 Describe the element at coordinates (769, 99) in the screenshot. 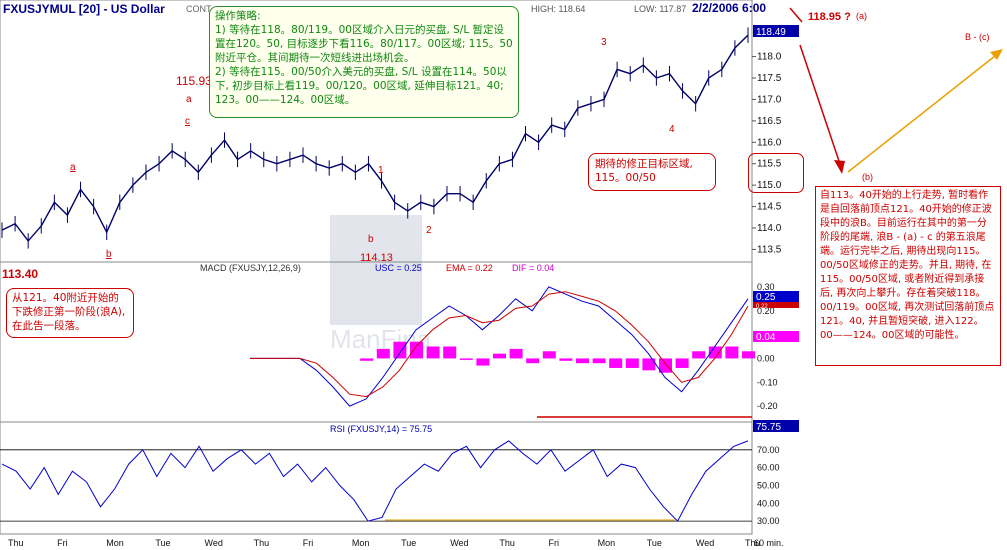

I see `price-tick-label: 117.0` at that location.